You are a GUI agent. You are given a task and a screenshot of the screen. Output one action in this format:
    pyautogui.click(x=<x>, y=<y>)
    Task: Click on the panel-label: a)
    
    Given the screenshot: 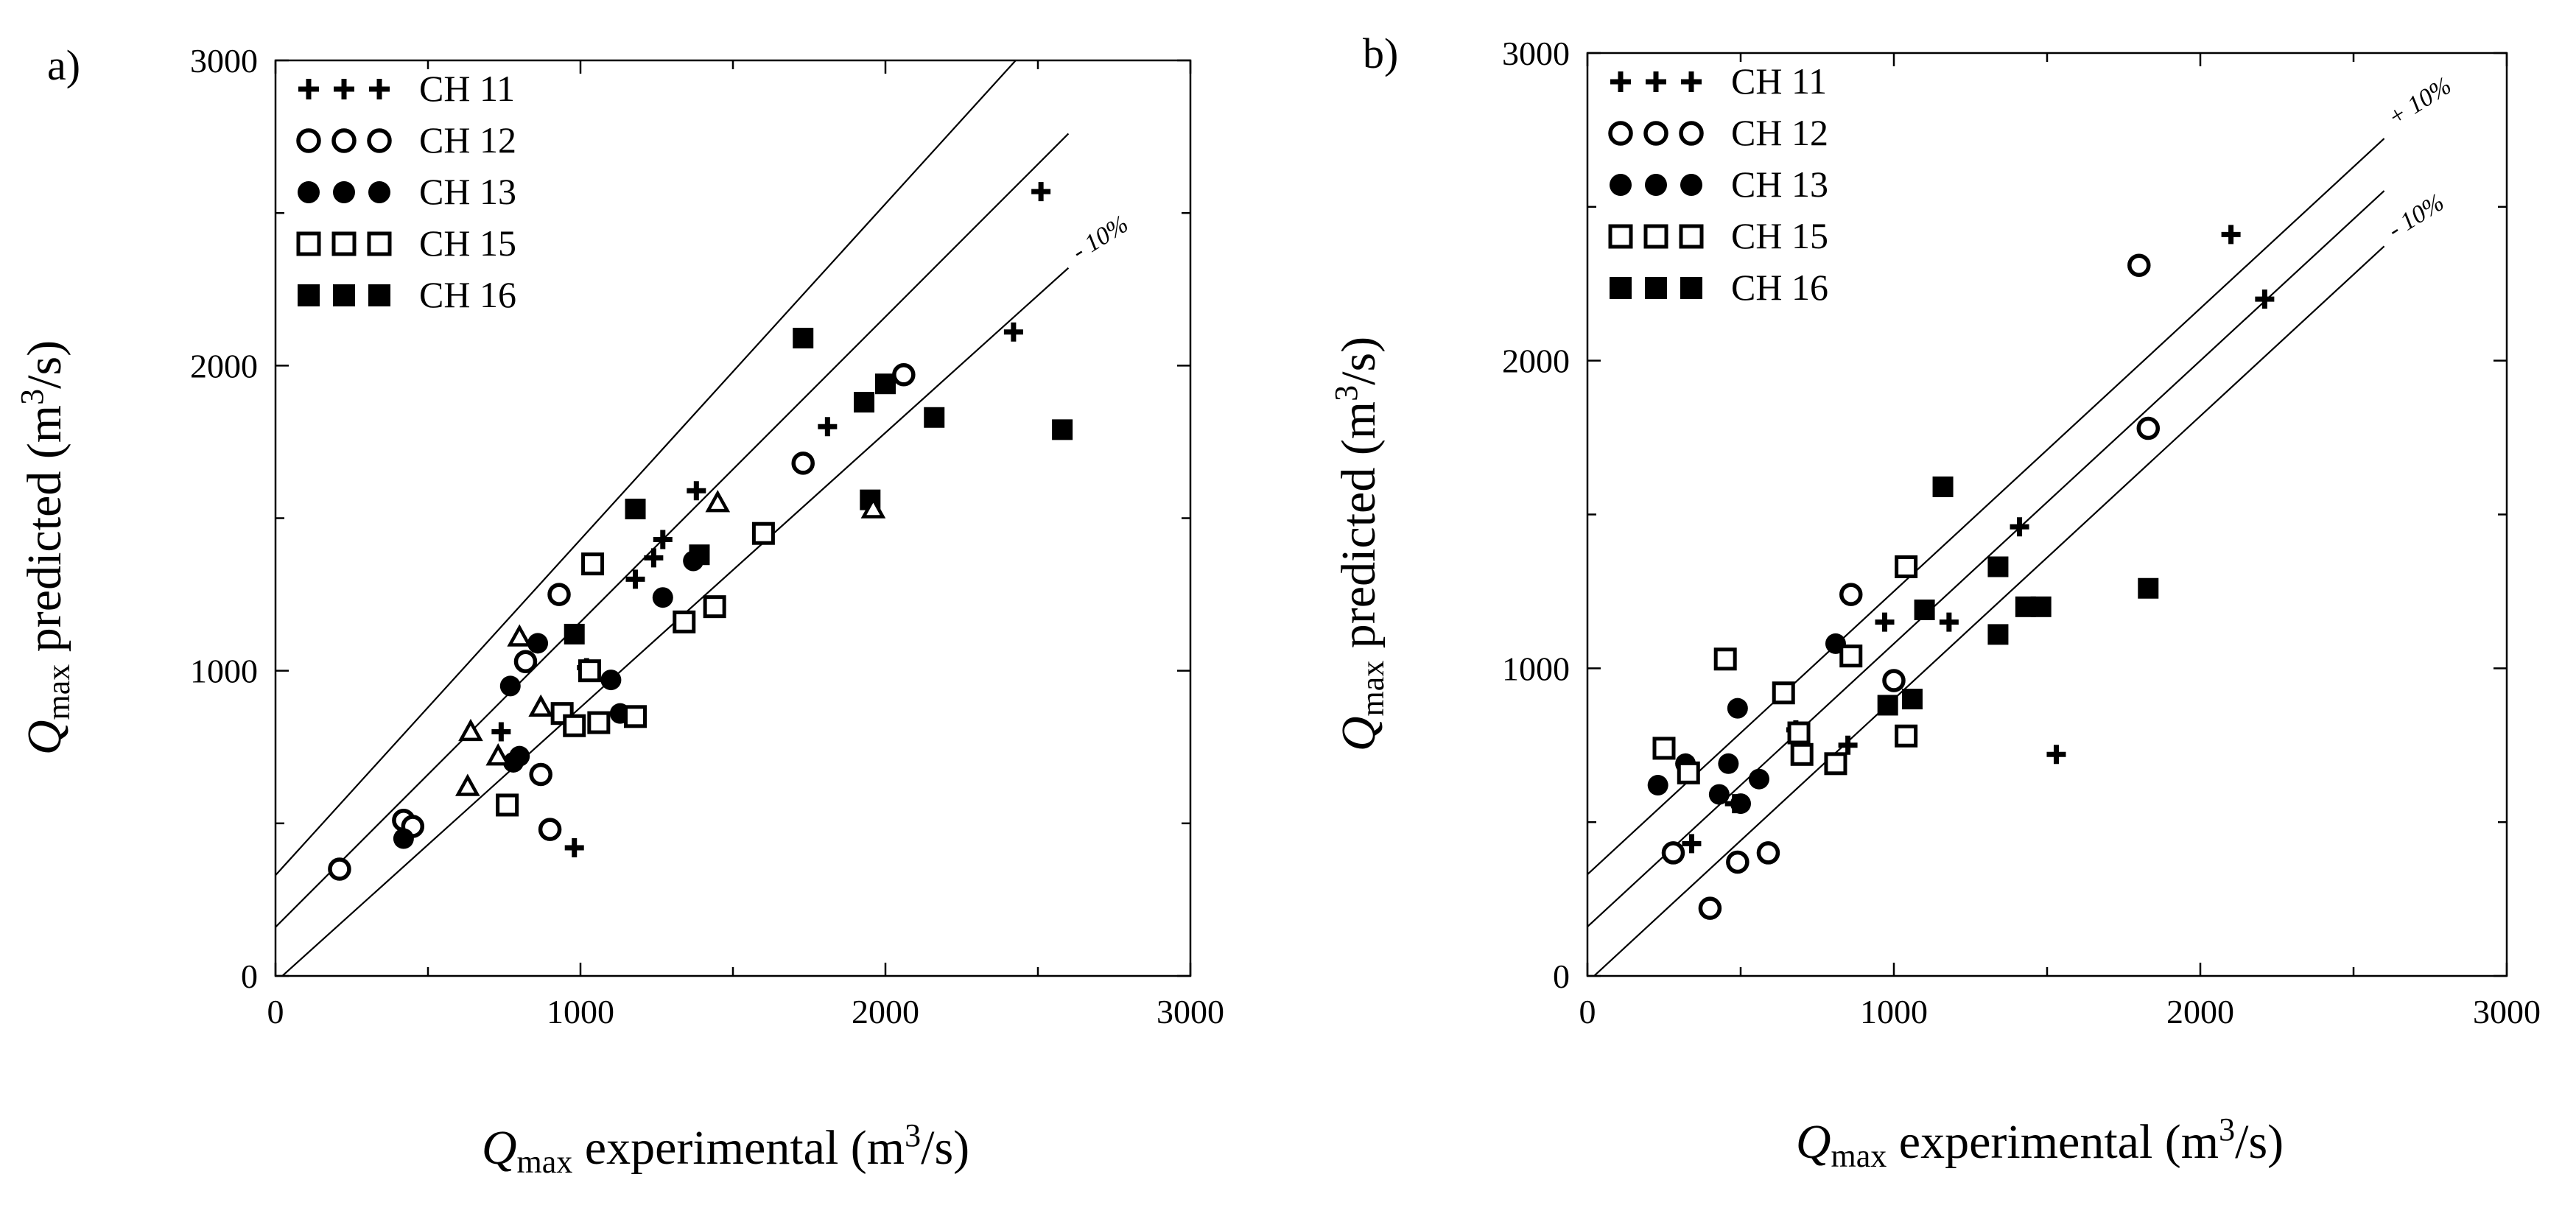 What is the action you would take?
    pyautogui.click(x=64, y=65)
    